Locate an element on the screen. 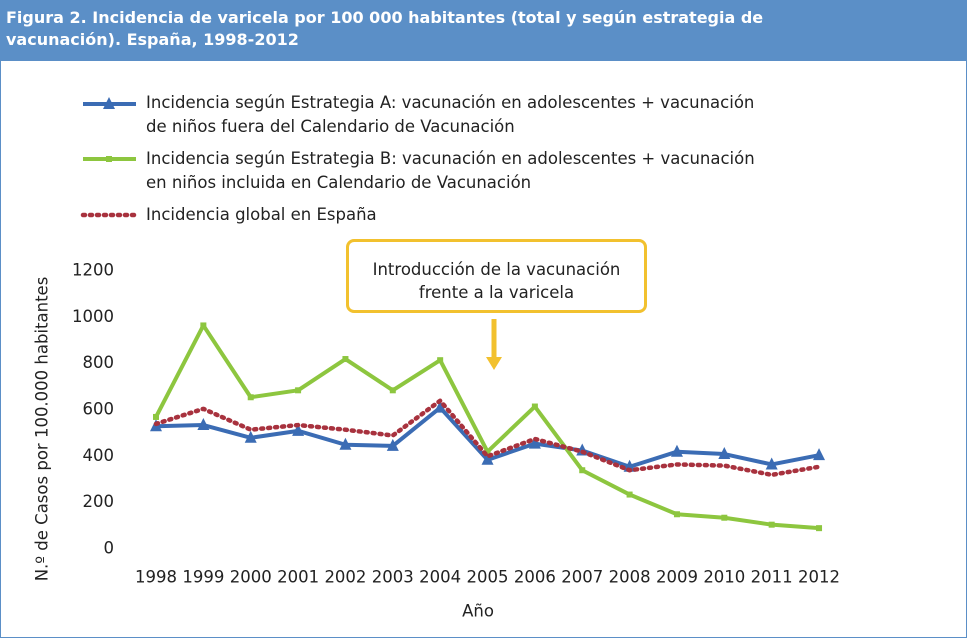  y-tick-label: 600 is located at coordinates (99, 409).